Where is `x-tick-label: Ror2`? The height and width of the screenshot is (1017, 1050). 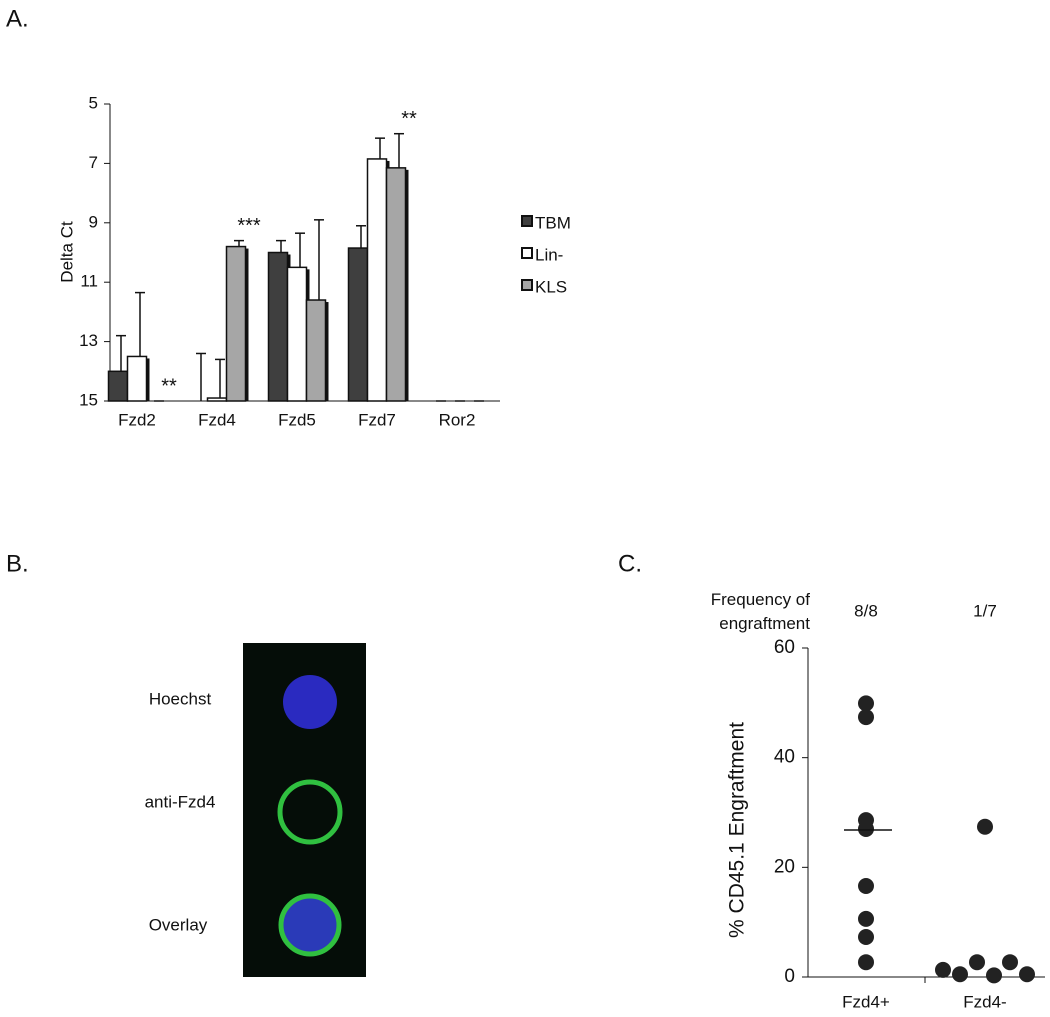
x-tick-label: Ror2 is located at coordinates (457, 419).